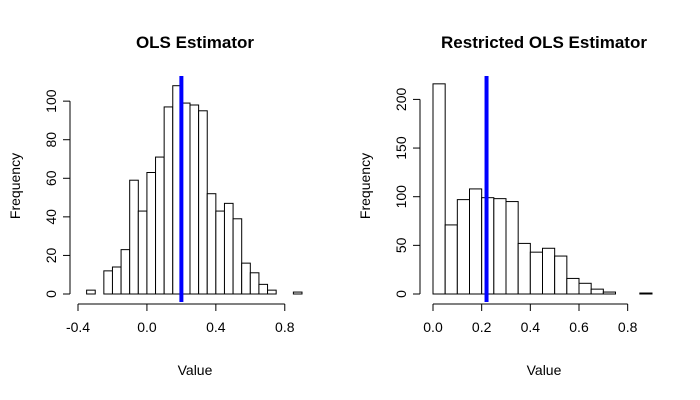 This screenshot has height=400, width=700. Describe the element at coordinates (401, 100) in the screenshot. I see `y-tick-label: 200` at that location.